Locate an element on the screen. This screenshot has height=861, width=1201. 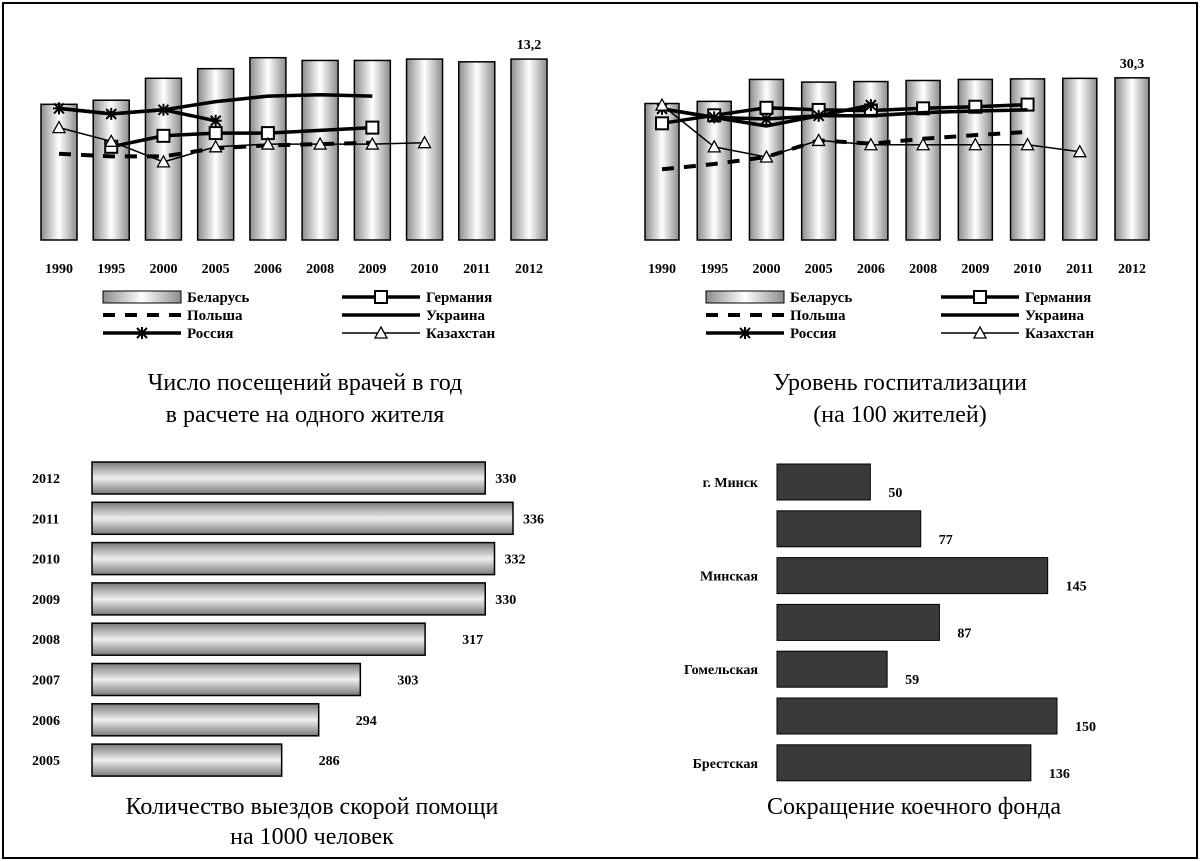
legend-label: Германия is located at coordinates (1058, 298).